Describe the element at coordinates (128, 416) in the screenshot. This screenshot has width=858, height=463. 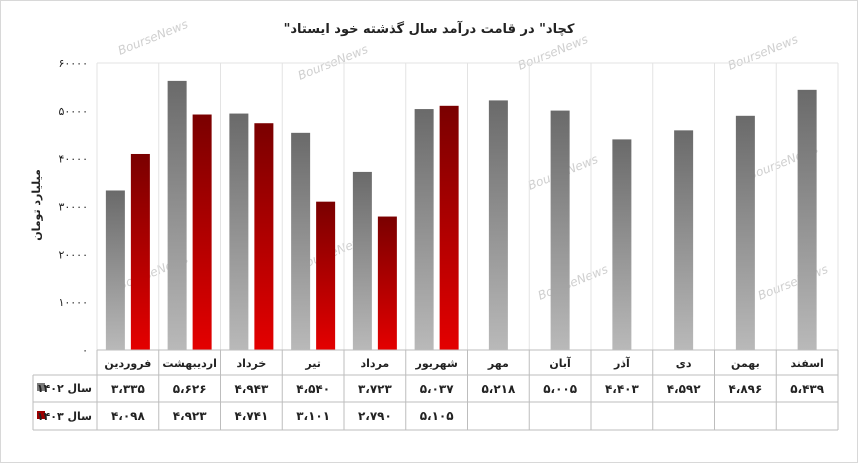
I see `value-label-1403: ۴،۰۹۸` at that location.